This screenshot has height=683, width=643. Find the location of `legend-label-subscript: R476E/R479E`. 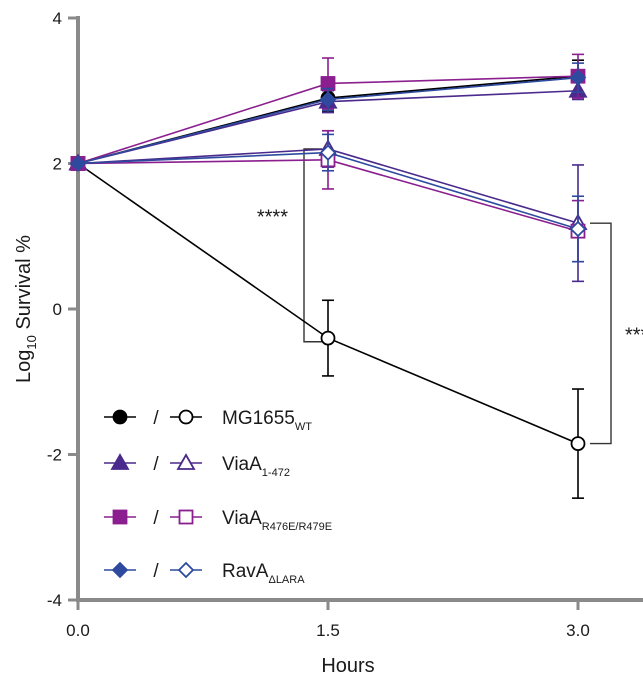

legend-label-subscript: R476E/R479E is located at coordinates (297, 527).